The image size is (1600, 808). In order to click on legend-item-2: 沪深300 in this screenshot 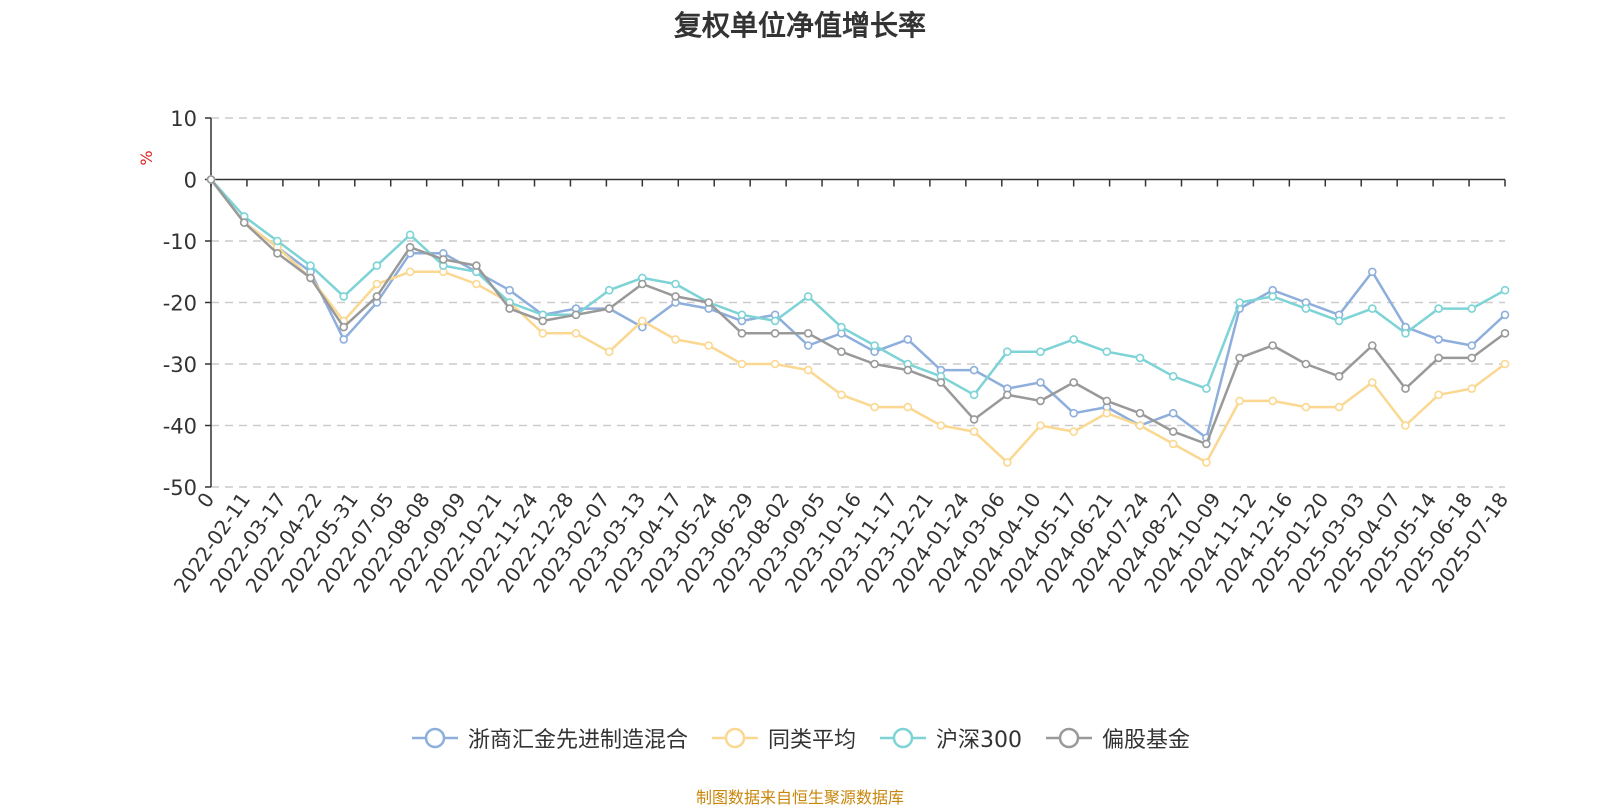, I will do `click(950, 738)`.